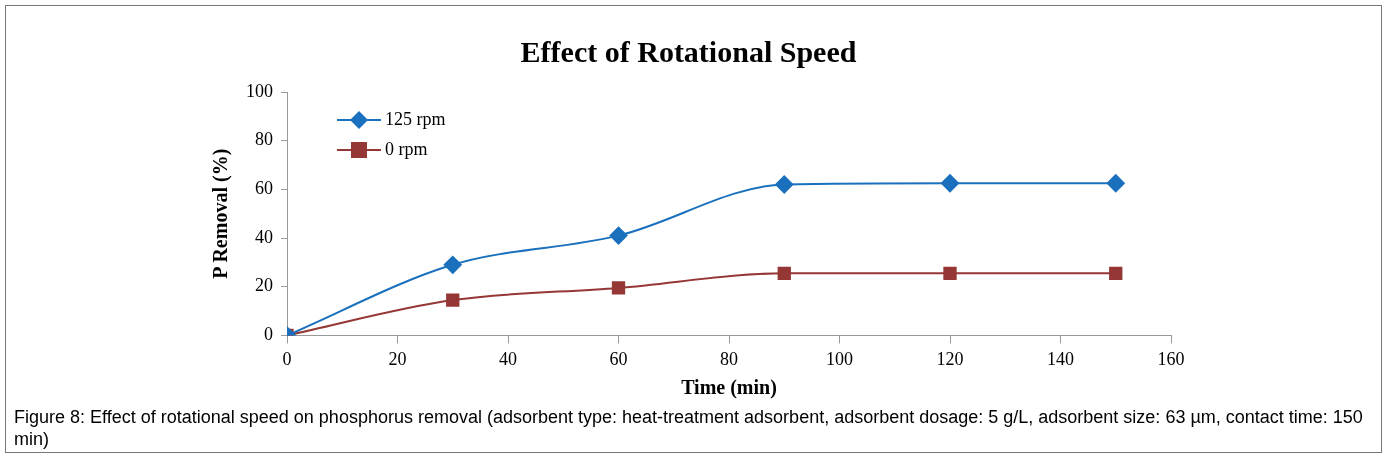 Image resolution: width=1389 pixels, height=461 pixels. Describe the element at coordinates (264, 285) in the screenshot. I see `y-tick-label: 20` at that location.